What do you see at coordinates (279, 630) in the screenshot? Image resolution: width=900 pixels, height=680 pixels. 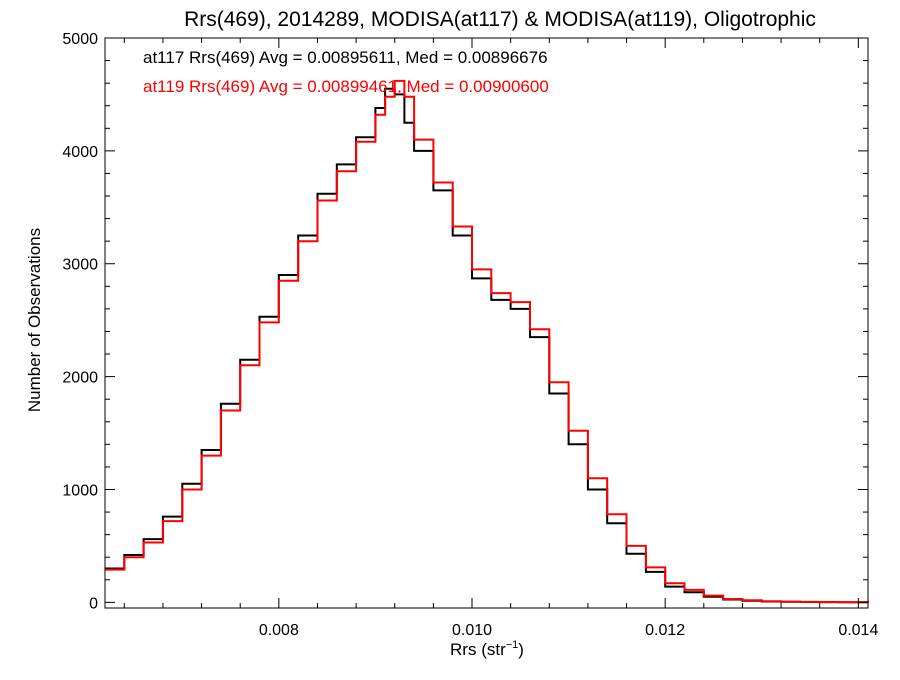 I see `x-tick-label: 0.008` at bounding box center [279, 630].